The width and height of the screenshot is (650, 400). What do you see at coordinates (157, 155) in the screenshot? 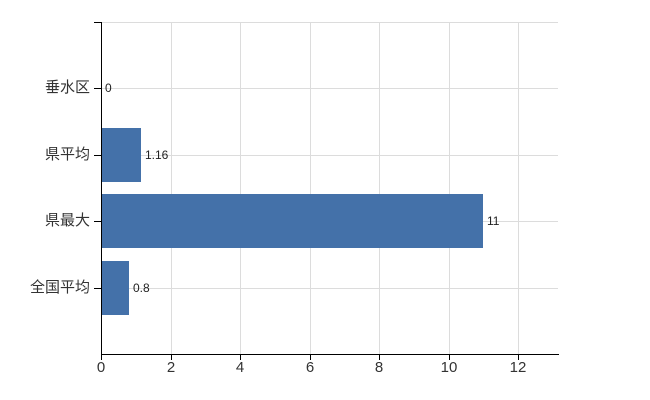
I see `bar-value-label: 1.16` at bounding box center [157, 155].